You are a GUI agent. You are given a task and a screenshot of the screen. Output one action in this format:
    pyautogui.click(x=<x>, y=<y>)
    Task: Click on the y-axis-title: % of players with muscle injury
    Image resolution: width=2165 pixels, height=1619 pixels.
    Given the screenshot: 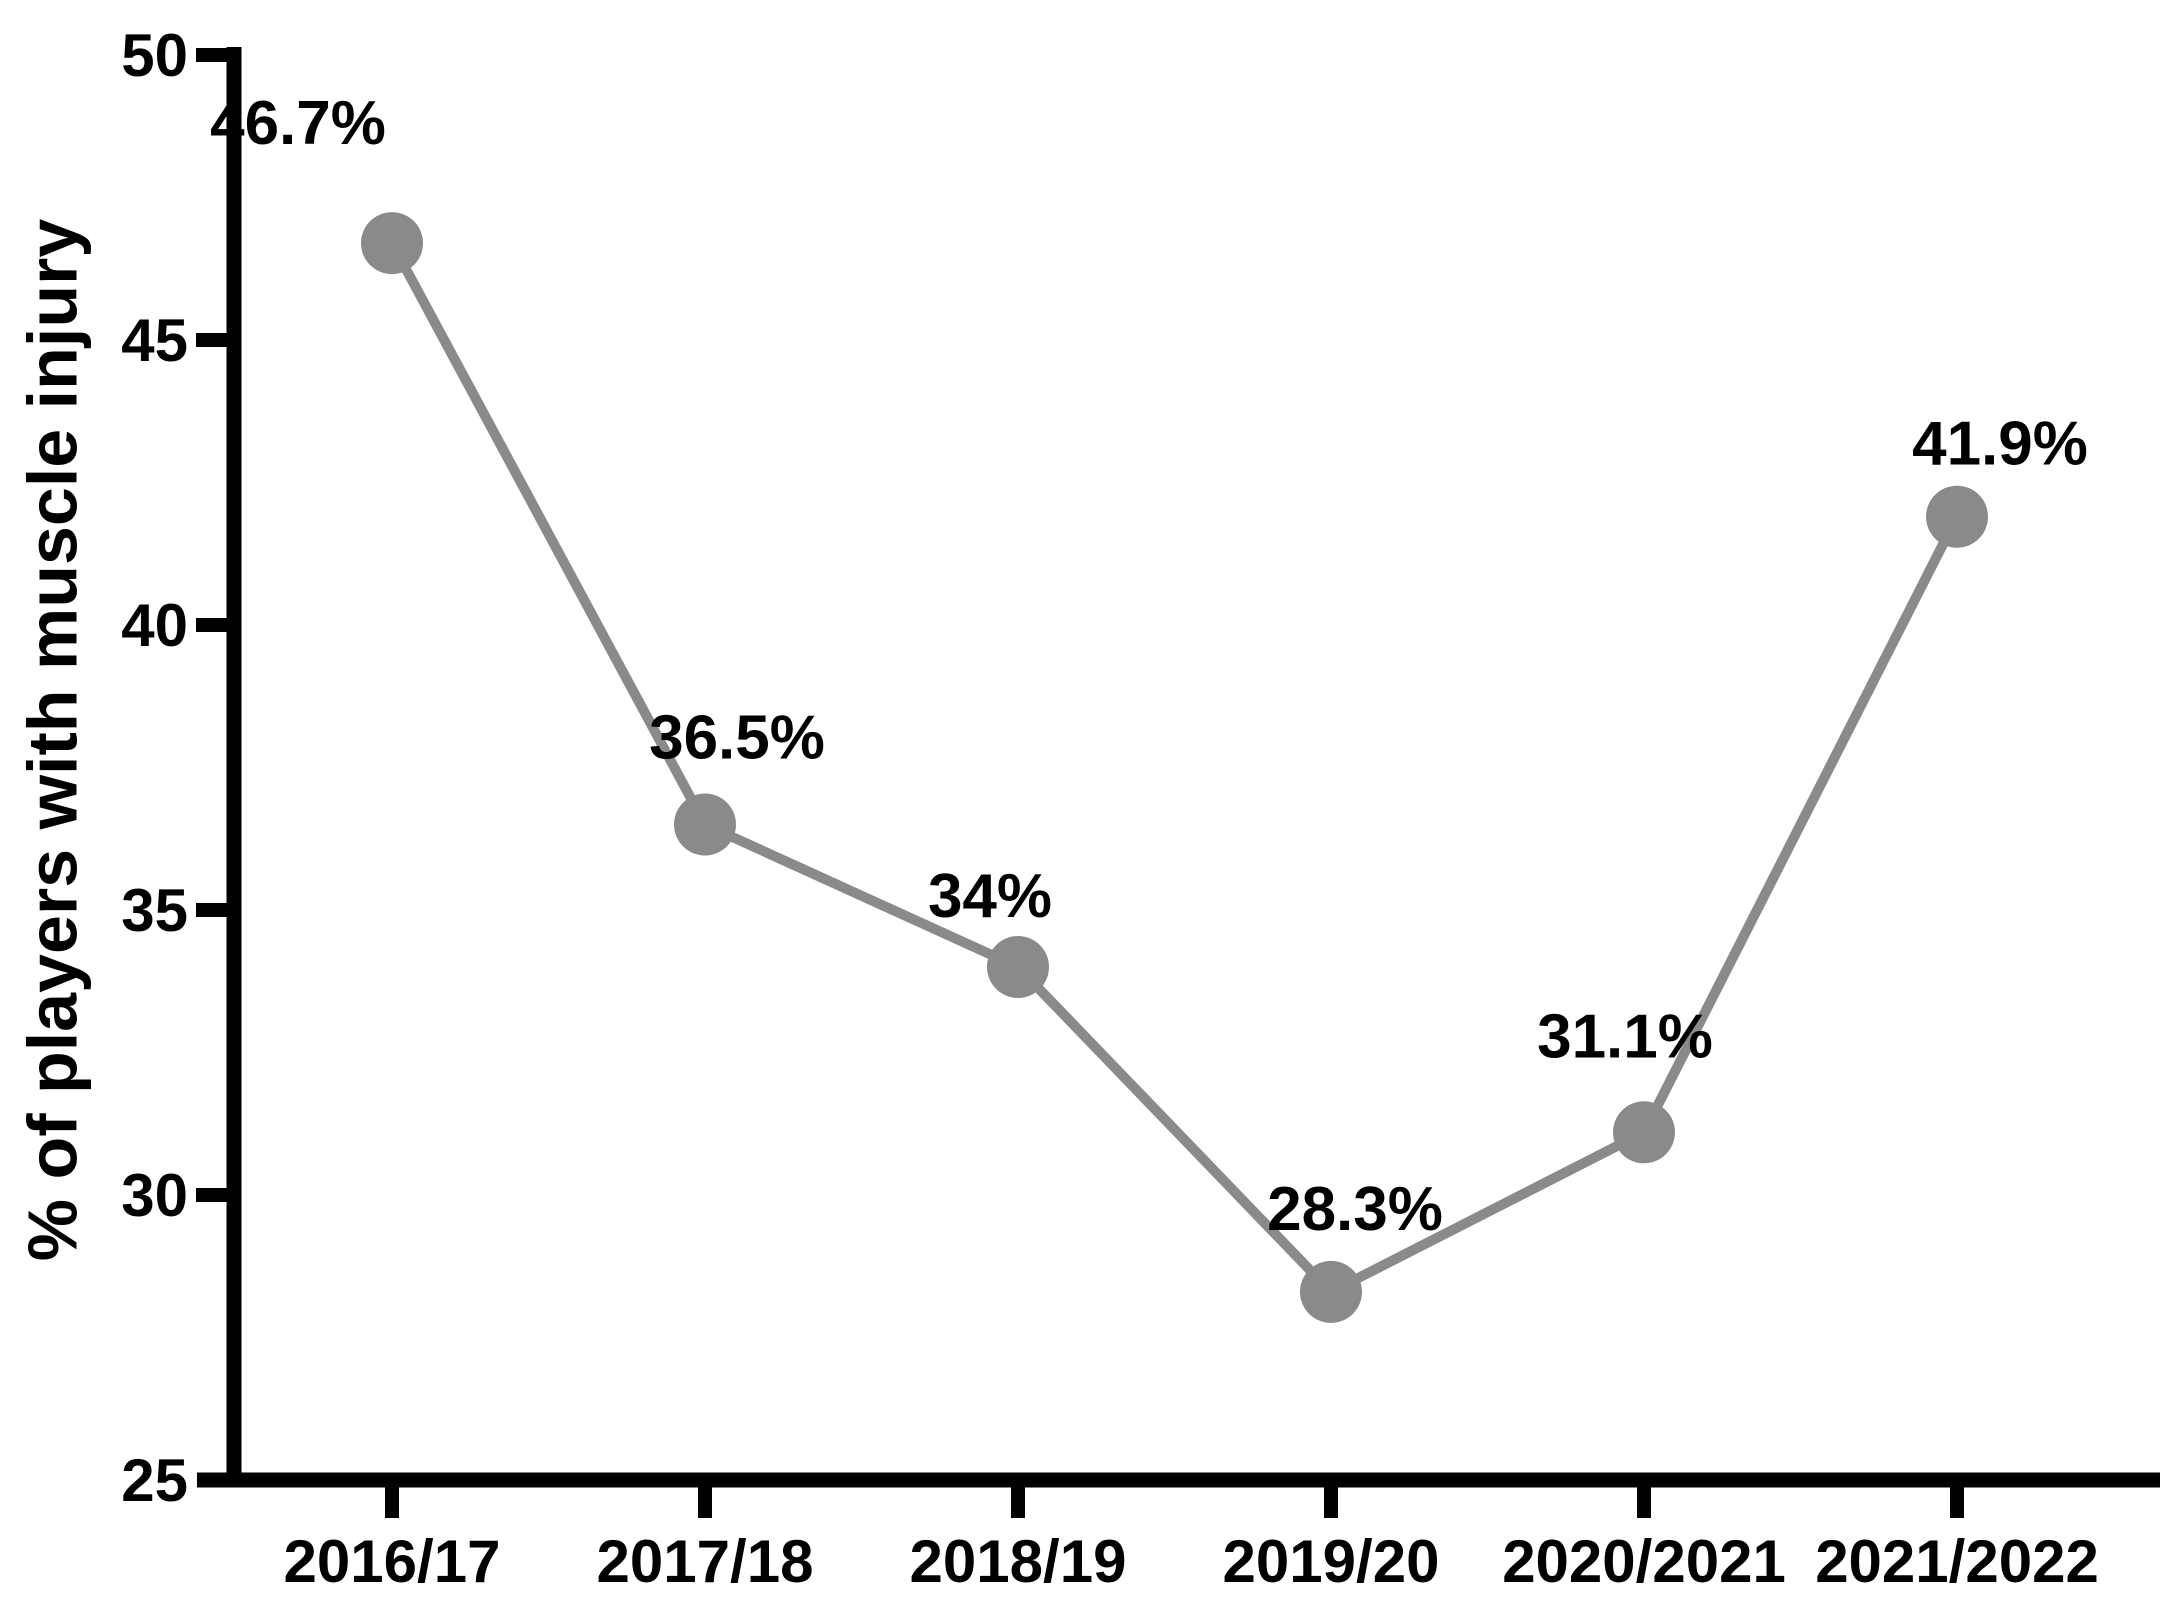 What is the action you would take?
    pyautogui.click(x=53, y=740)
    